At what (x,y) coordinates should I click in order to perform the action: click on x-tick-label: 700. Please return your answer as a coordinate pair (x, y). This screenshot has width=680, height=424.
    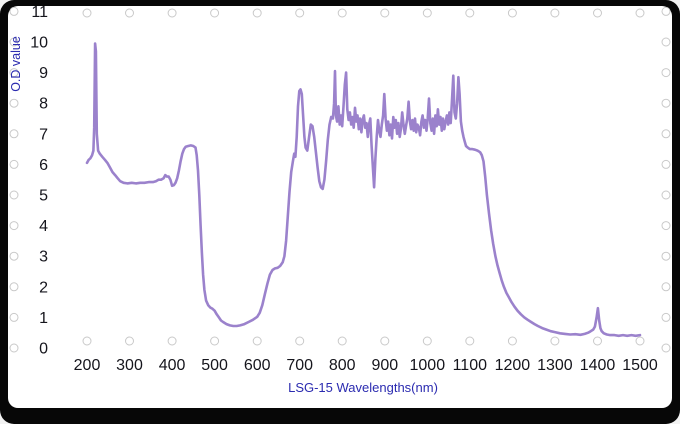
    Looking at the image, I should click on (299, 365).